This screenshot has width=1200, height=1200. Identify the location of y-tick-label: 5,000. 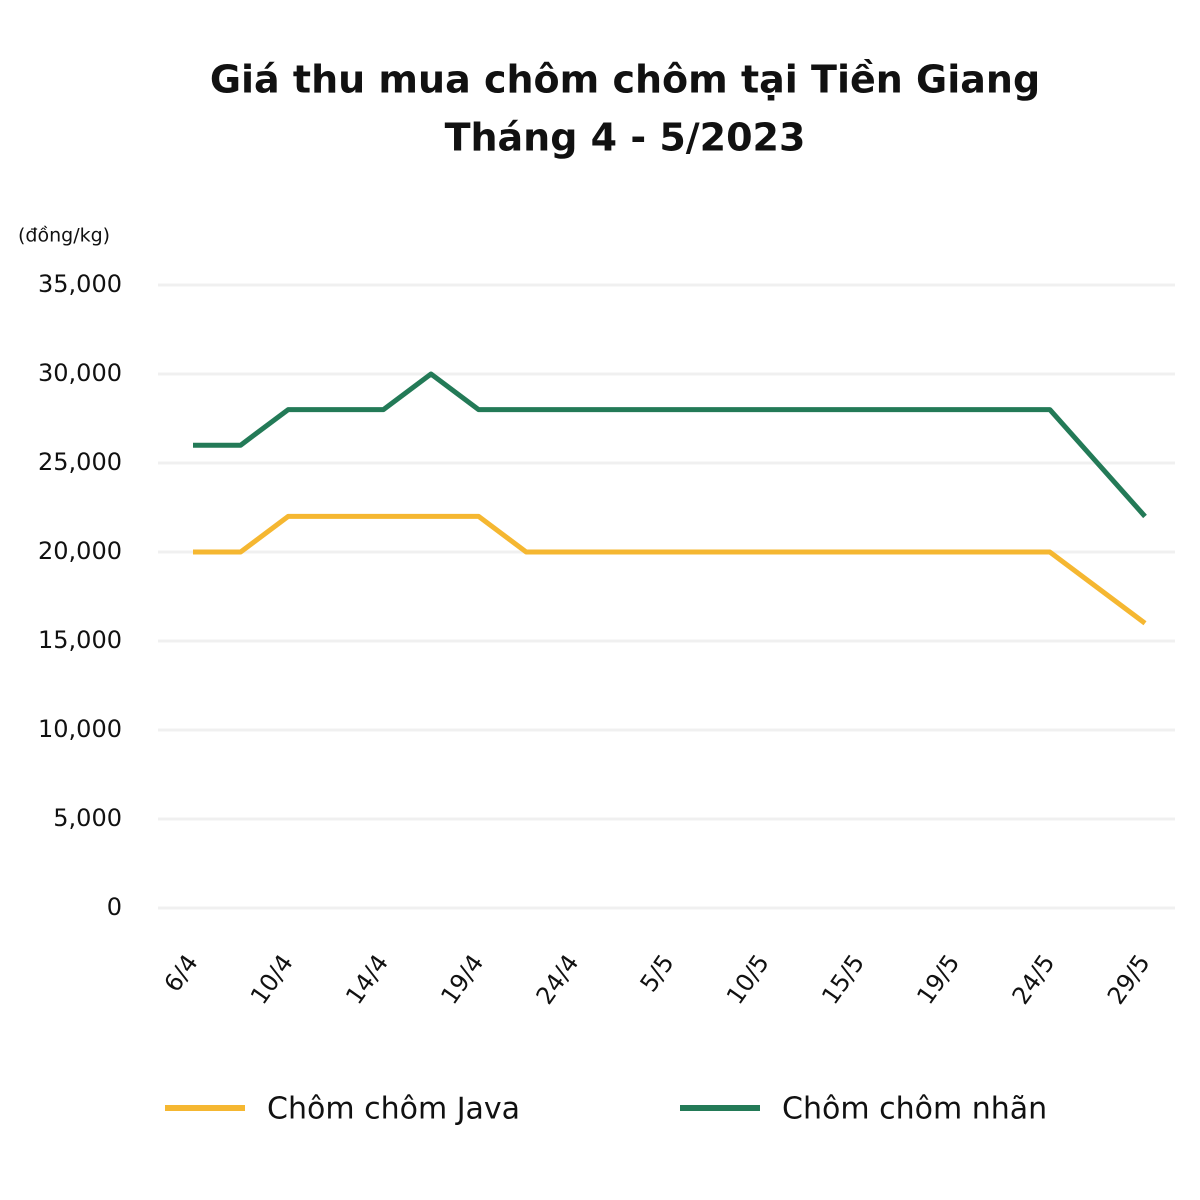
(87, 818).